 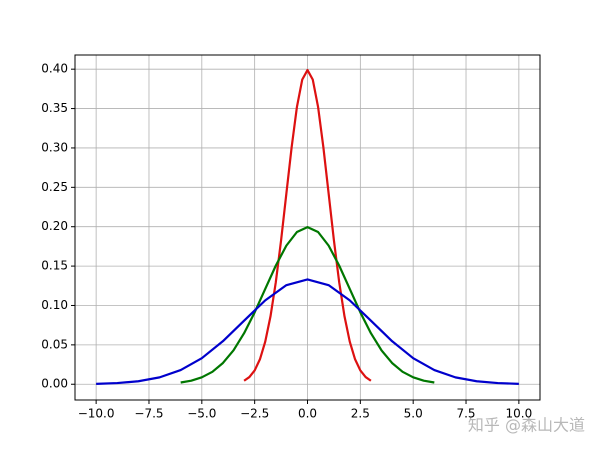 I want to click on y-tick-label: 0.35, so click(x=54, y=108).